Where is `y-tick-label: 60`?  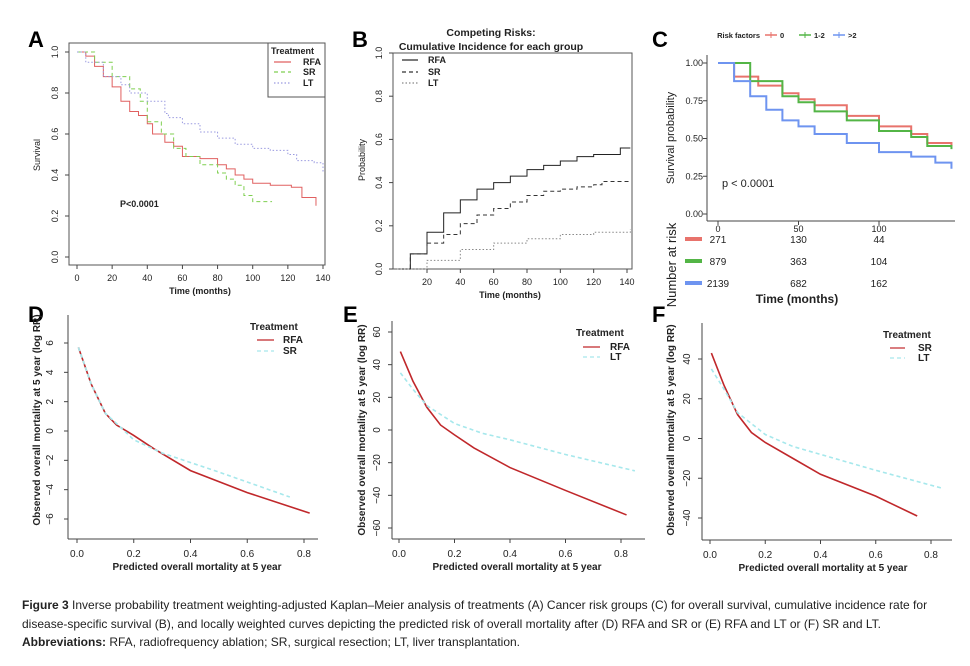 y-tick-label: 60 is located at coordinates (377, 332).